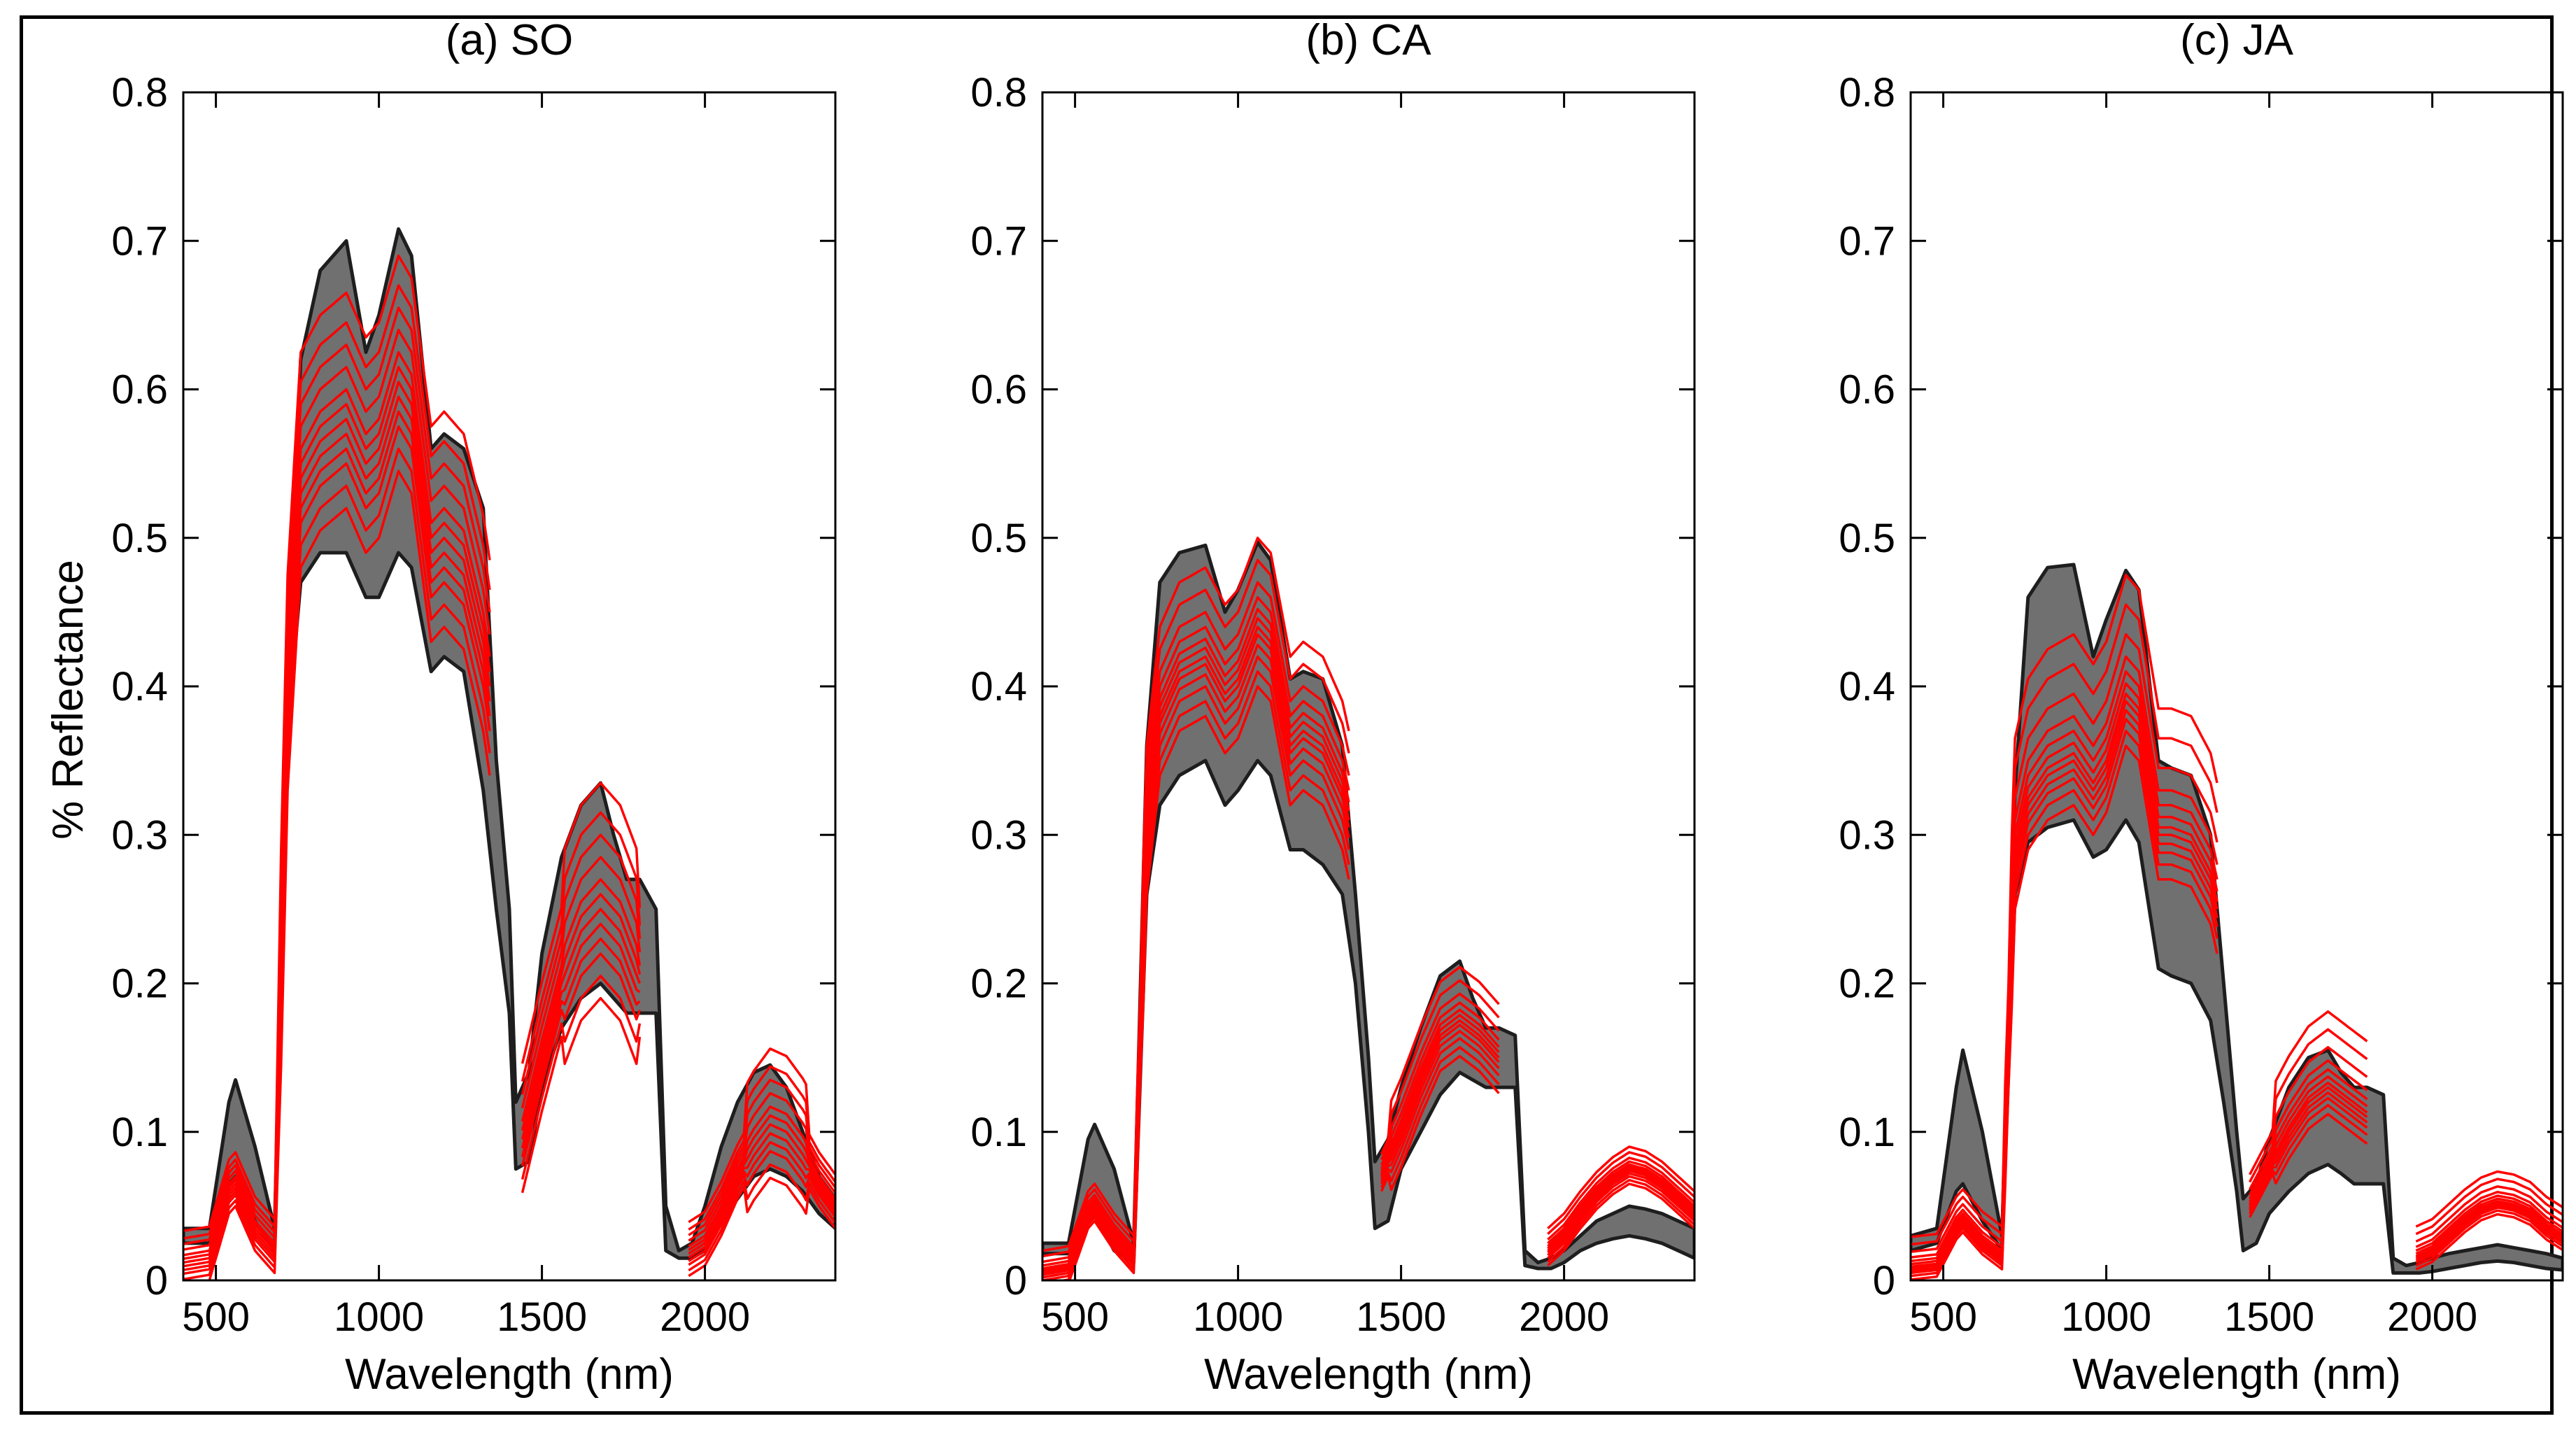 This screenshot has height=1435, width=2576. I want to click on panel-a-xtick-label: 1000, so click(379, 1317).